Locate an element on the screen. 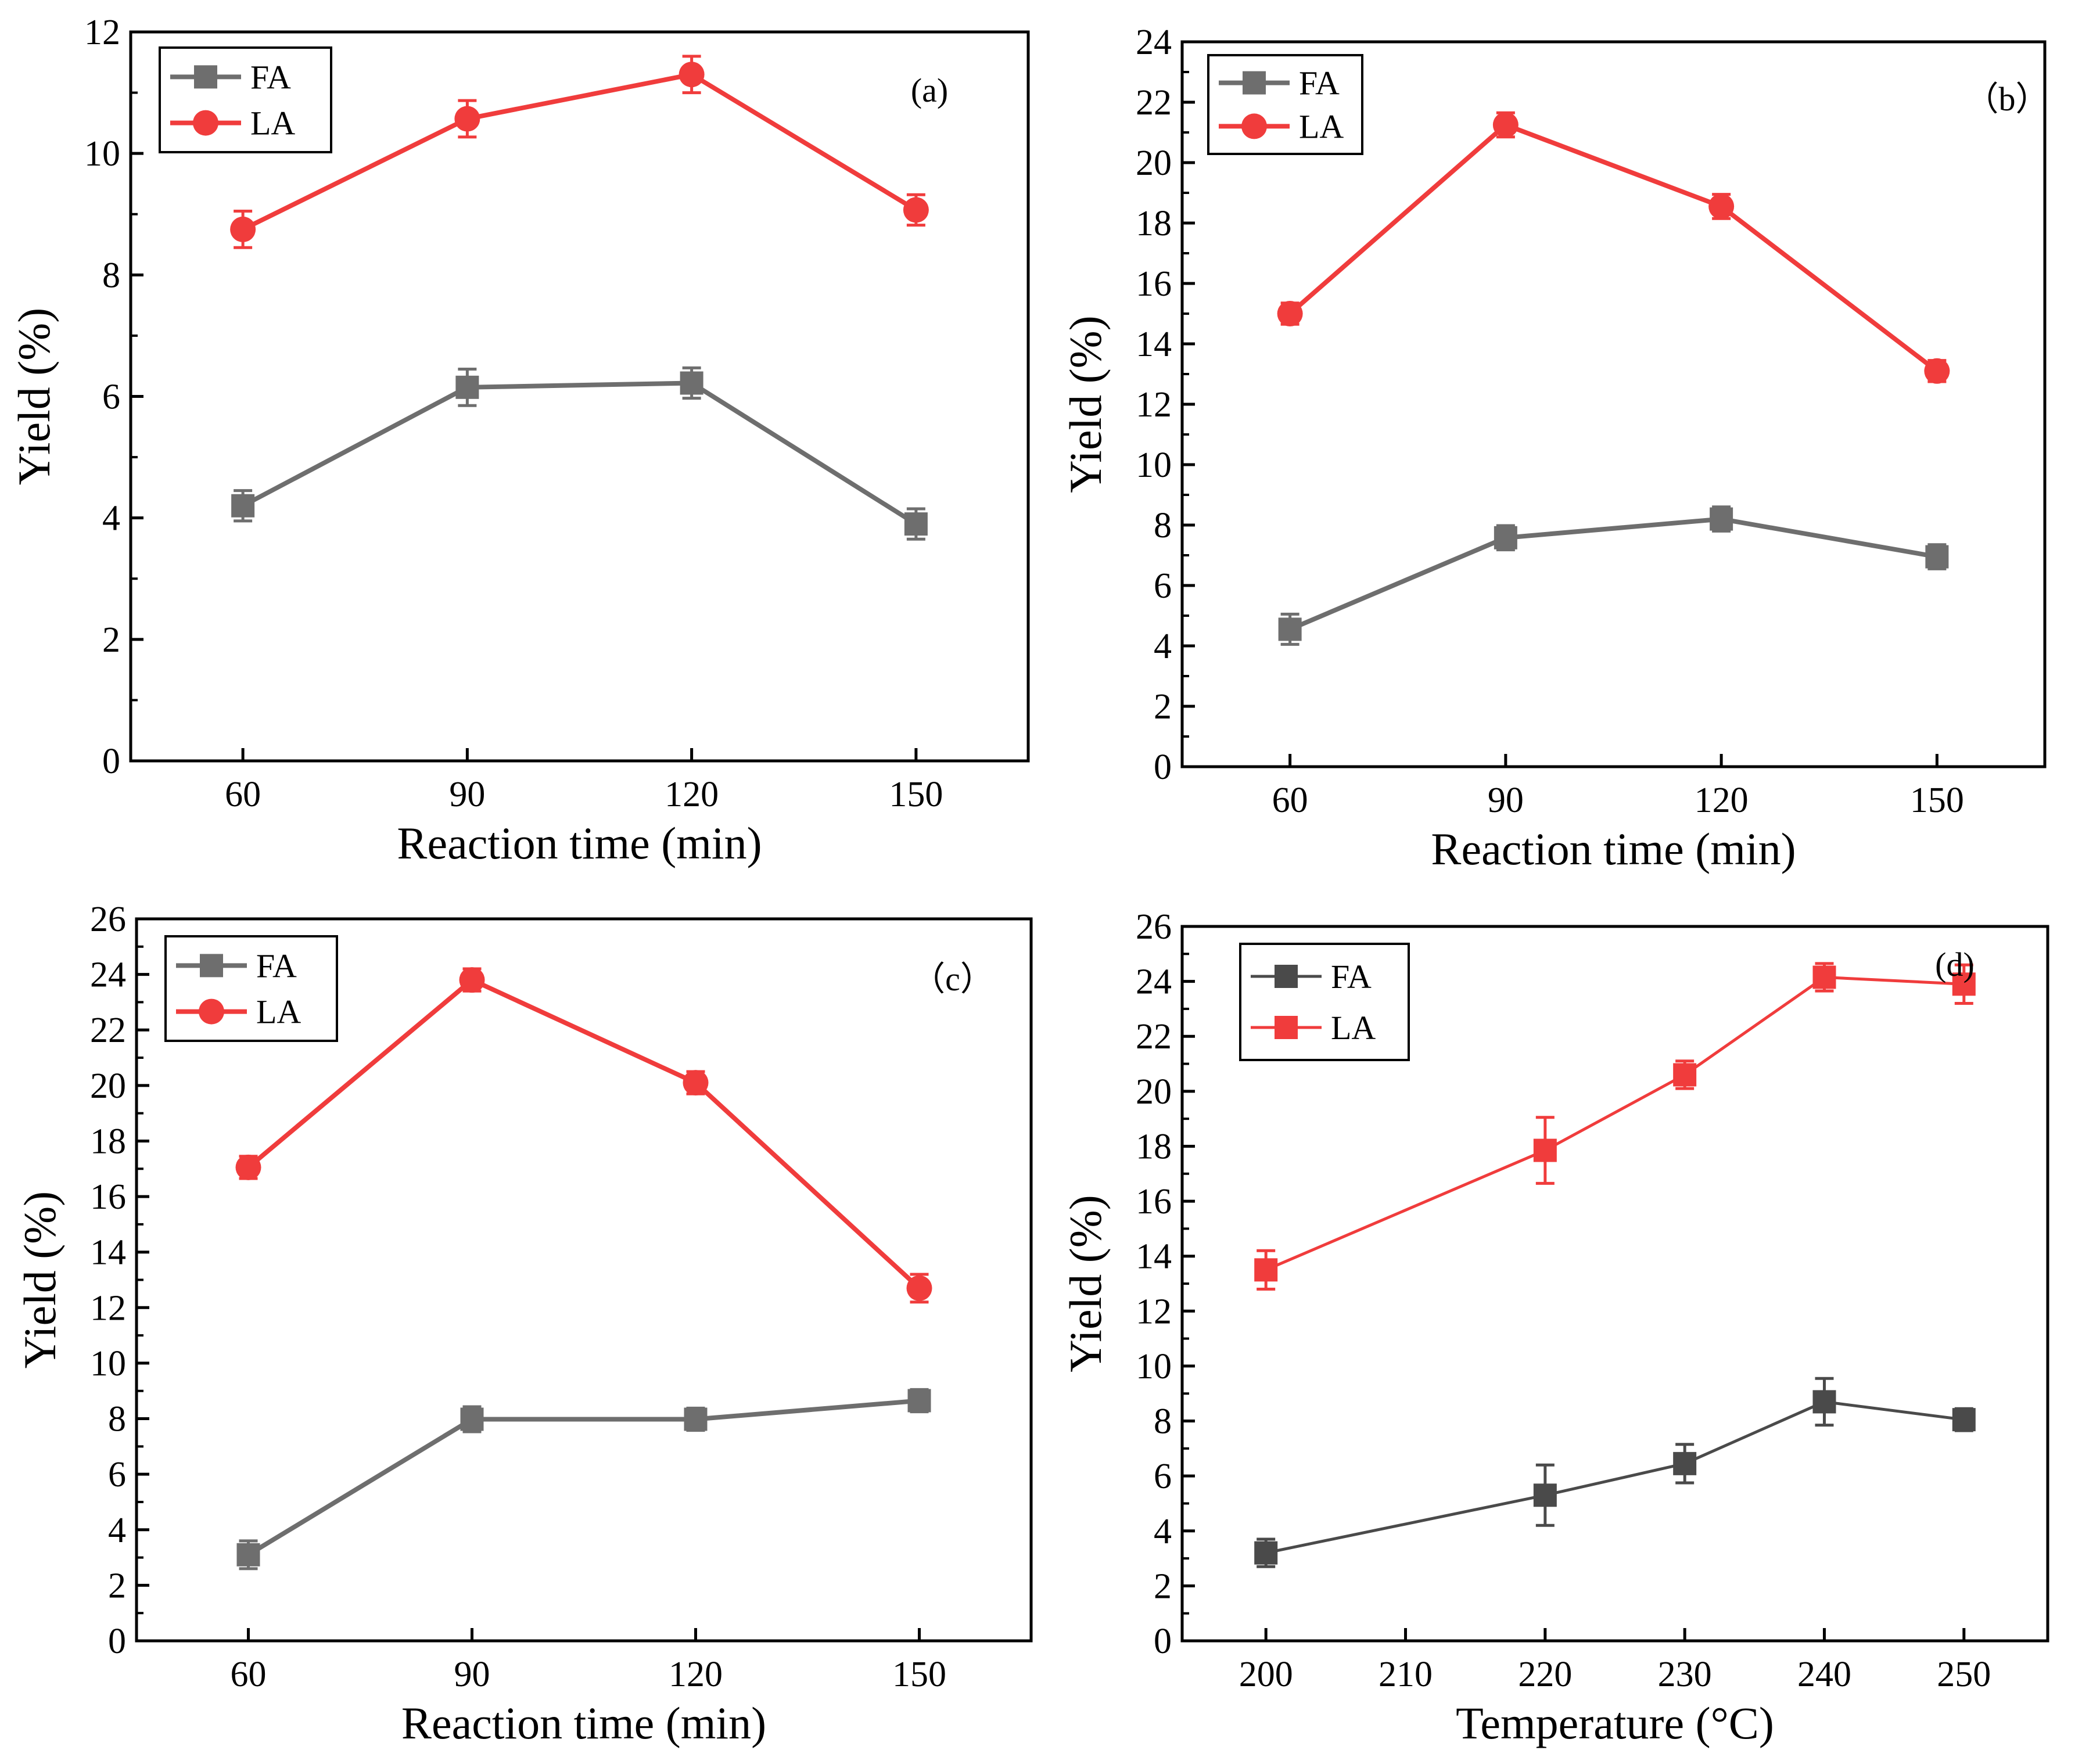 The image size is (2100, 1757). panel-label: （c） is located at coordinates (953, 979).